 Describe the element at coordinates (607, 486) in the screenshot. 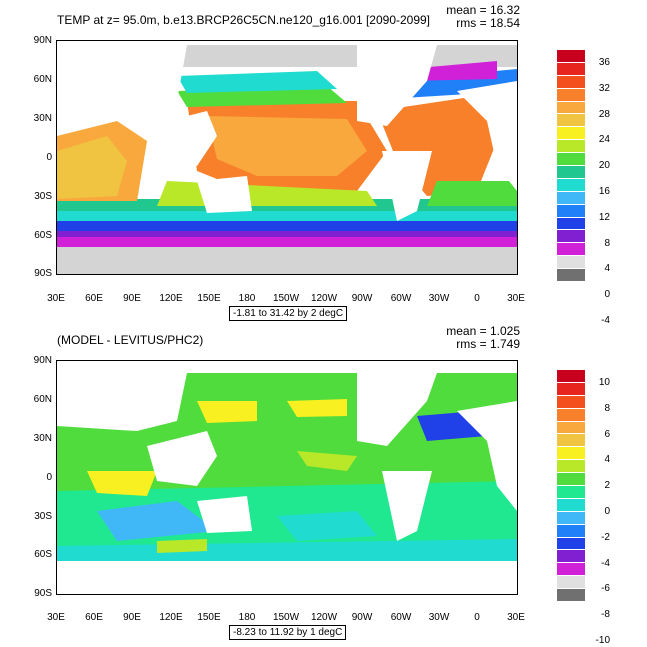

I see `colorbar-tick-label: 2` at that location.